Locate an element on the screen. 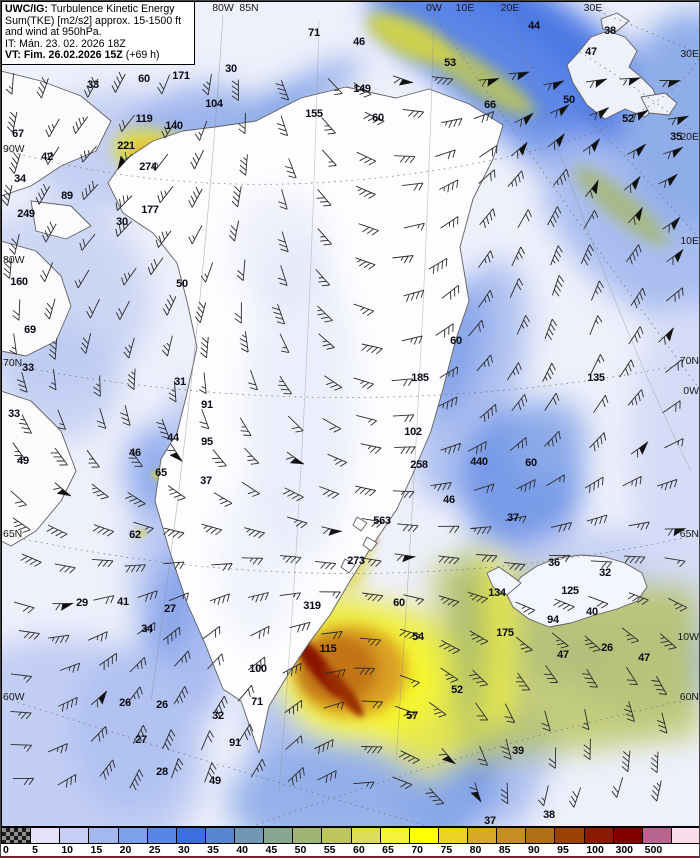  graticule-label: 65N is located at coordinates (13, 534).